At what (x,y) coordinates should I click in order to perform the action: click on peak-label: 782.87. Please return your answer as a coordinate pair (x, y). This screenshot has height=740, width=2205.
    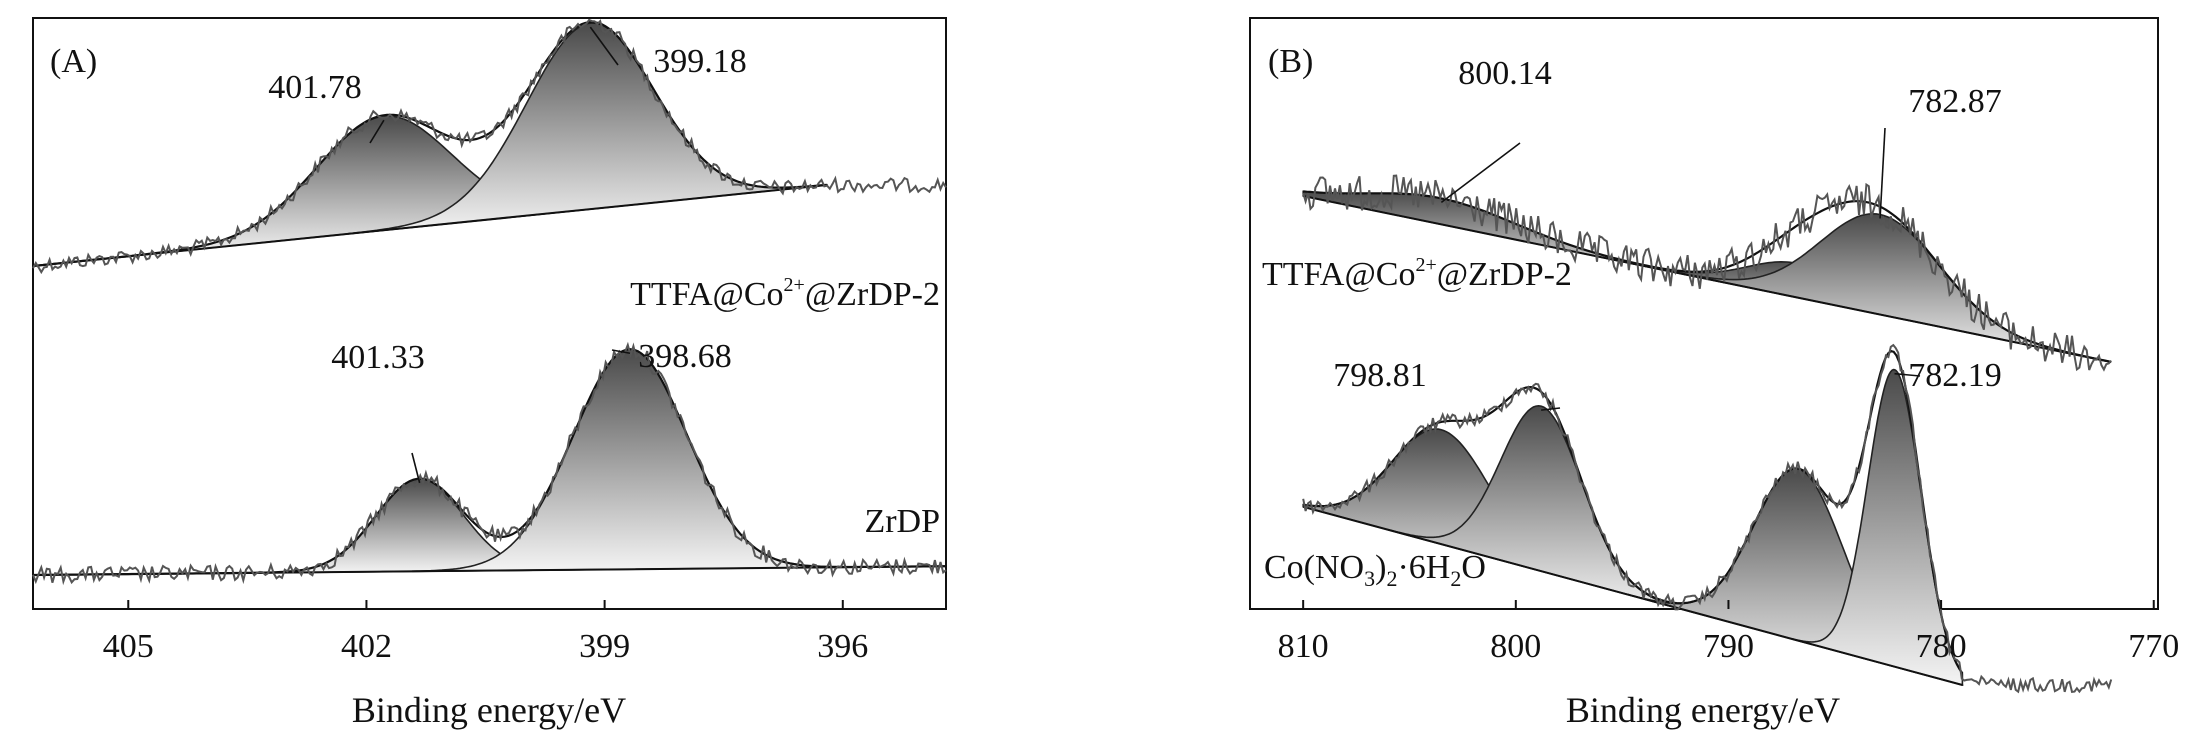
    Looking at the image, I should click on (1955, 101).